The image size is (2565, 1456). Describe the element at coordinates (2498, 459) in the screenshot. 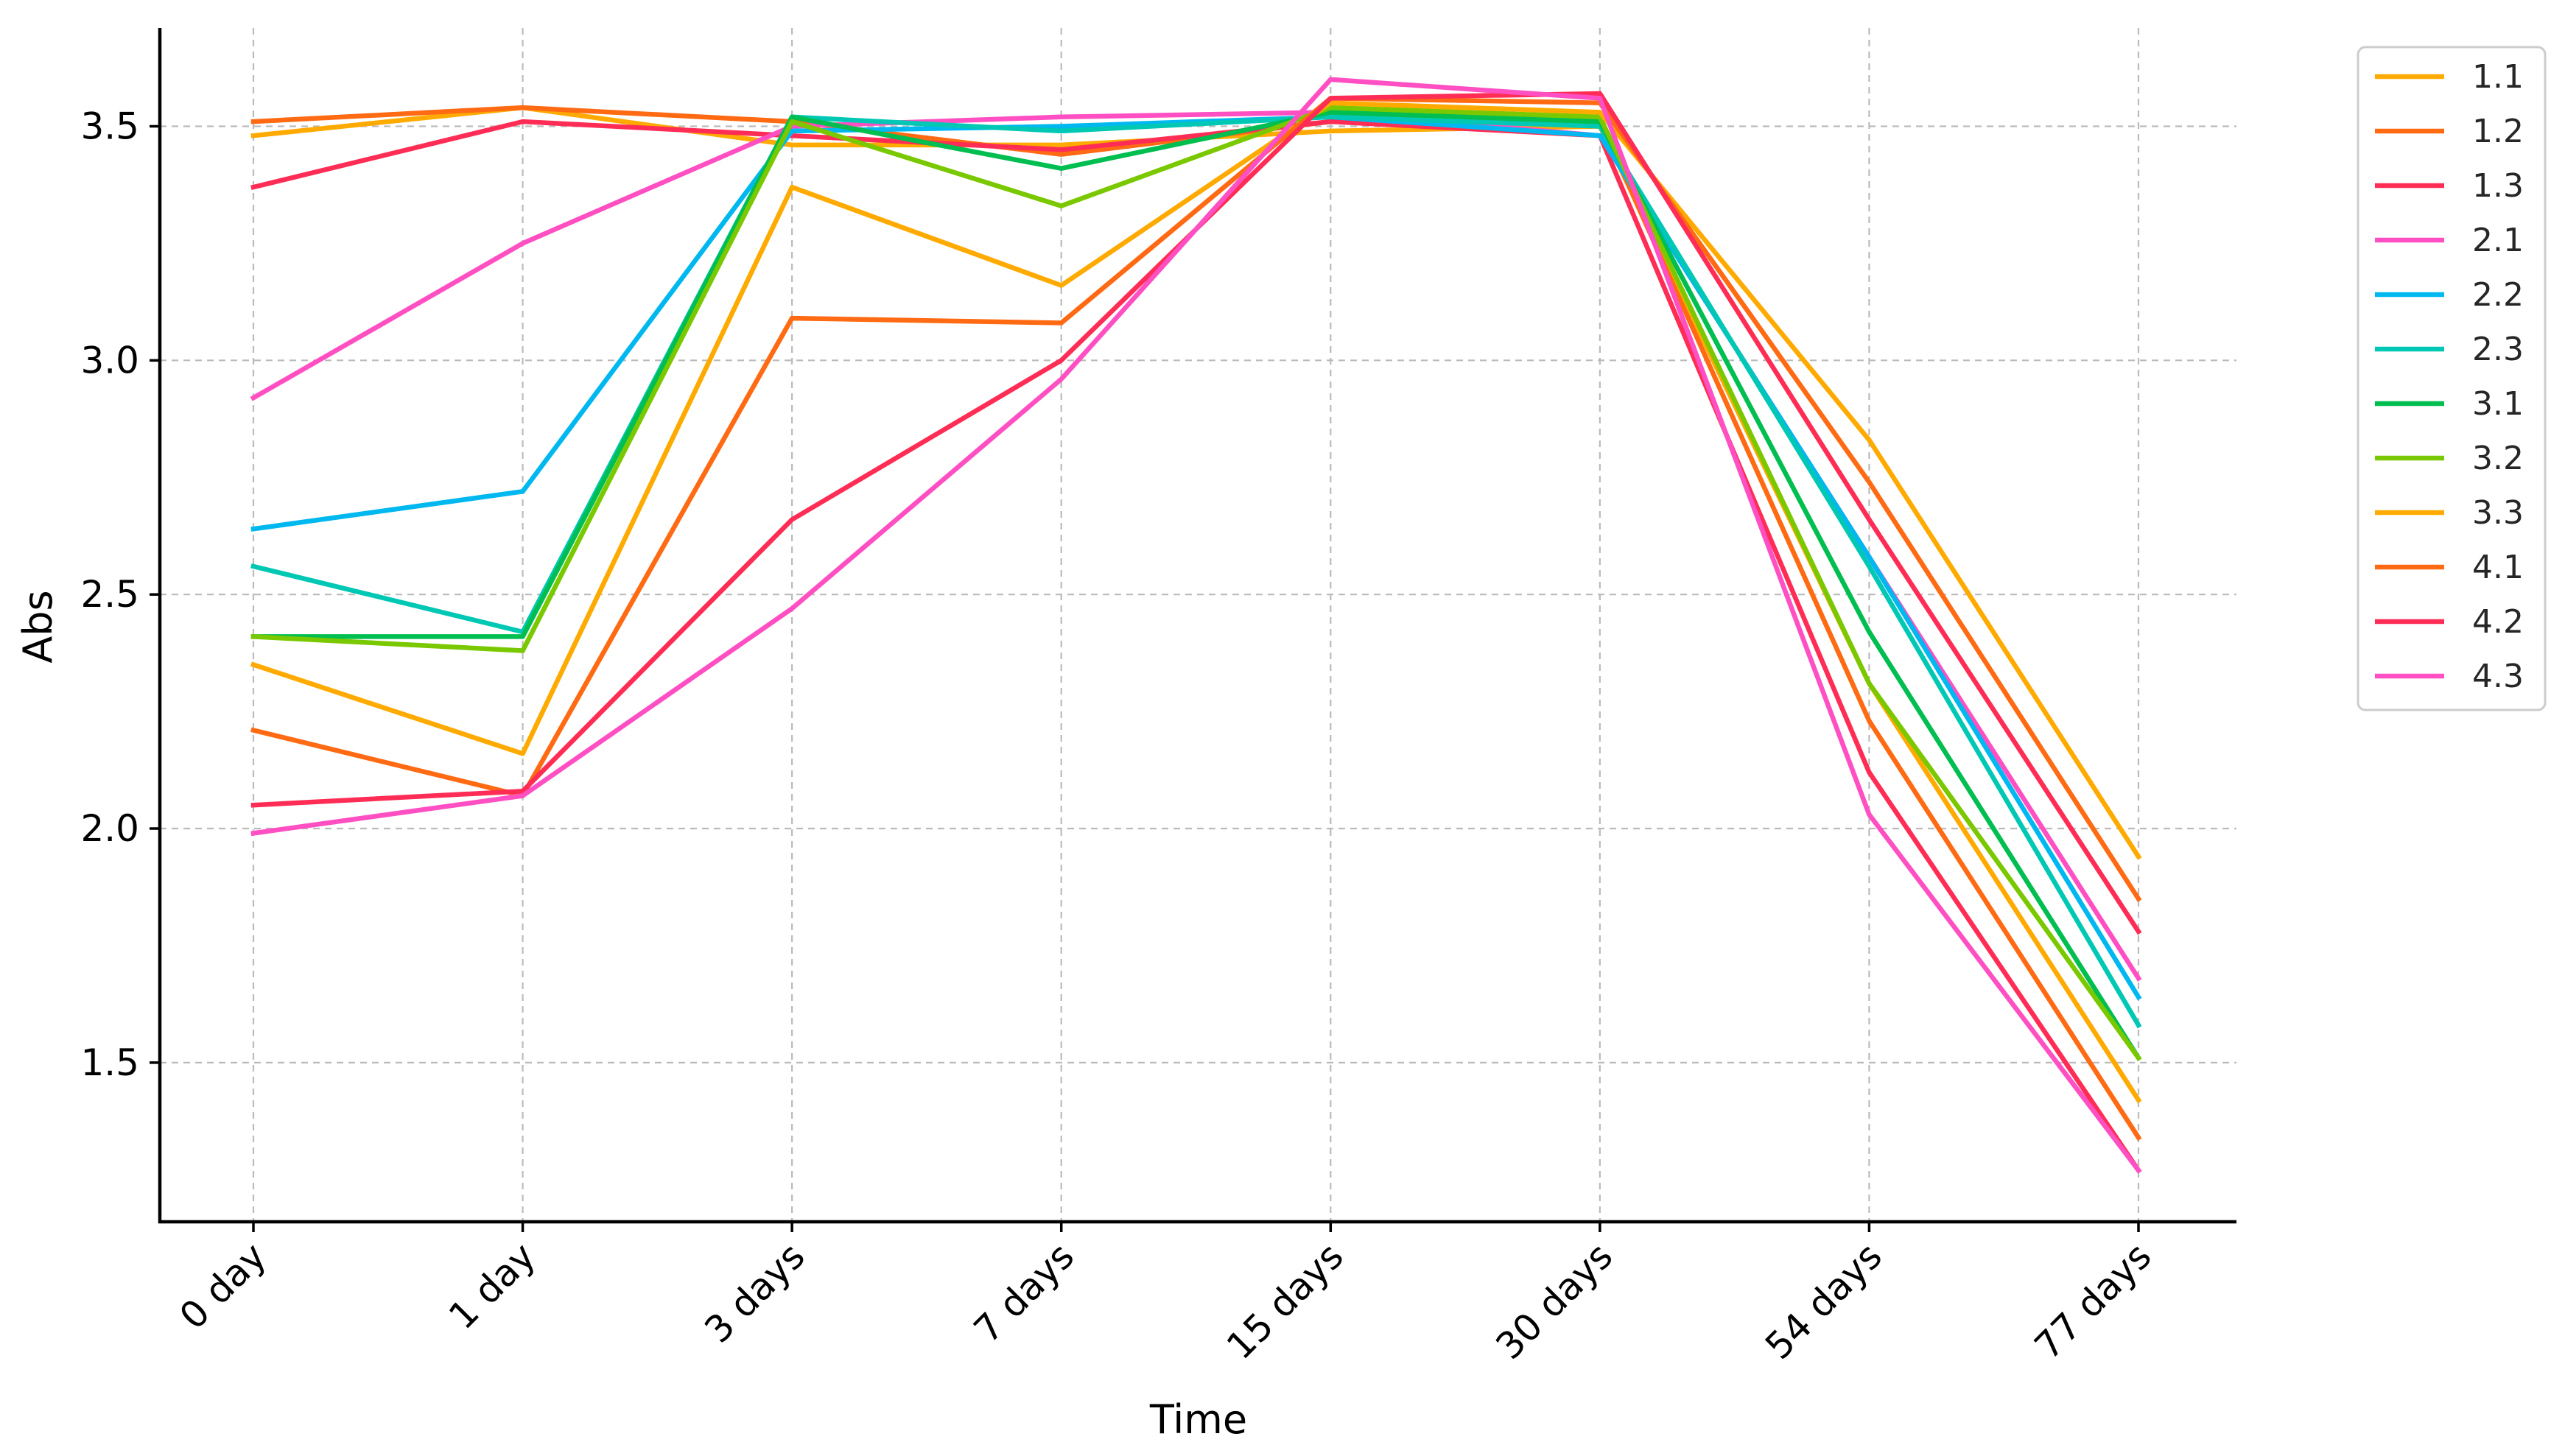

I see `legend-label: 3.2` at that location.